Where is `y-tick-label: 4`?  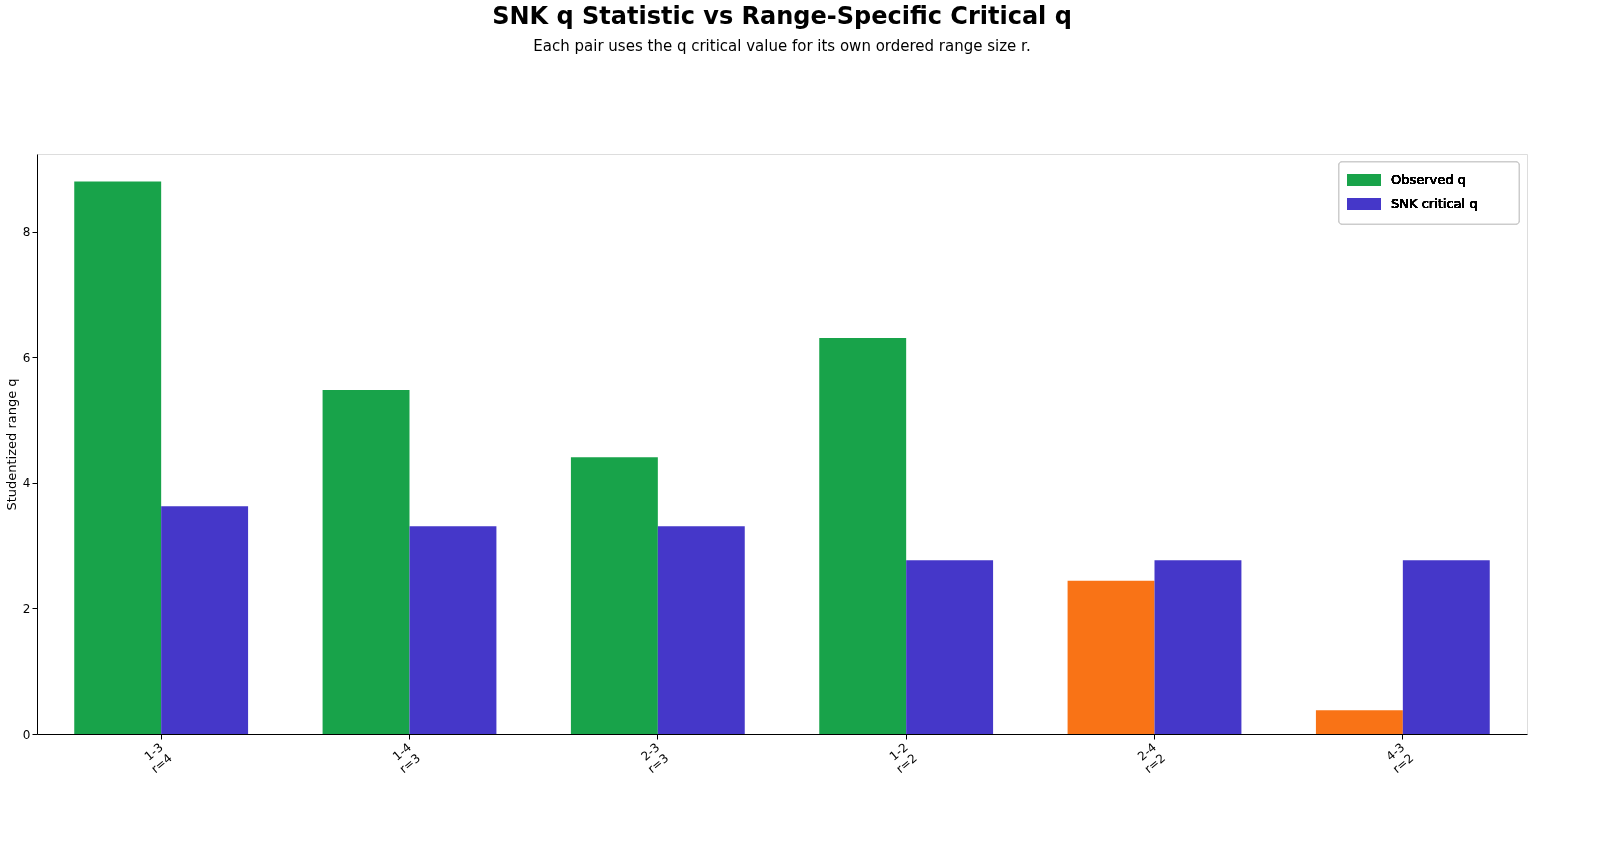
y-tick-label: 4 is located at coordinates (26, 483).